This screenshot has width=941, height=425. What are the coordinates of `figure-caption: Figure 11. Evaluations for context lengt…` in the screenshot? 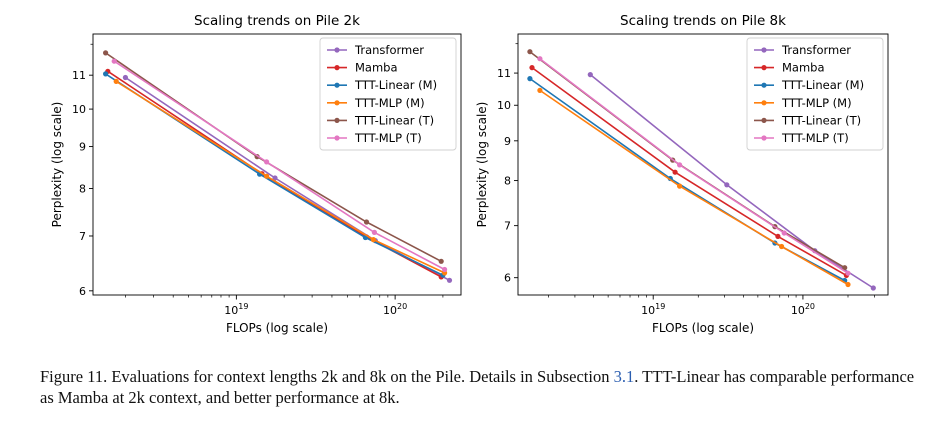 It's located at (480, 387).